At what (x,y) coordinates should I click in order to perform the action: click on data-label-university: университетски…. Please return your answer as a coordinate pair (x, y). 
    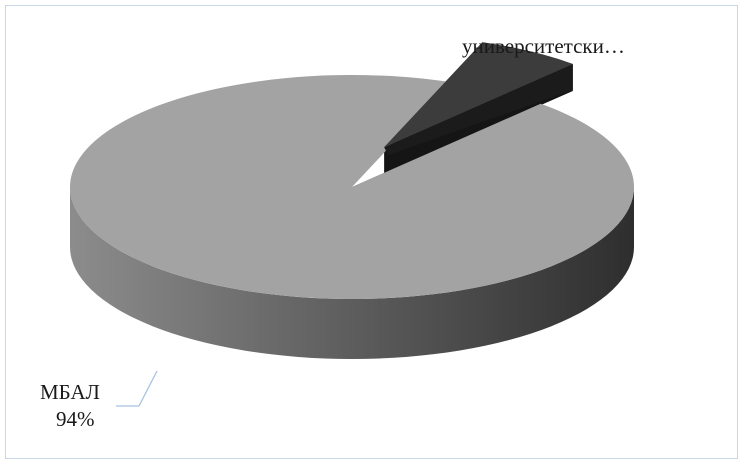
    Looking at the image, I should click on (543, 46).